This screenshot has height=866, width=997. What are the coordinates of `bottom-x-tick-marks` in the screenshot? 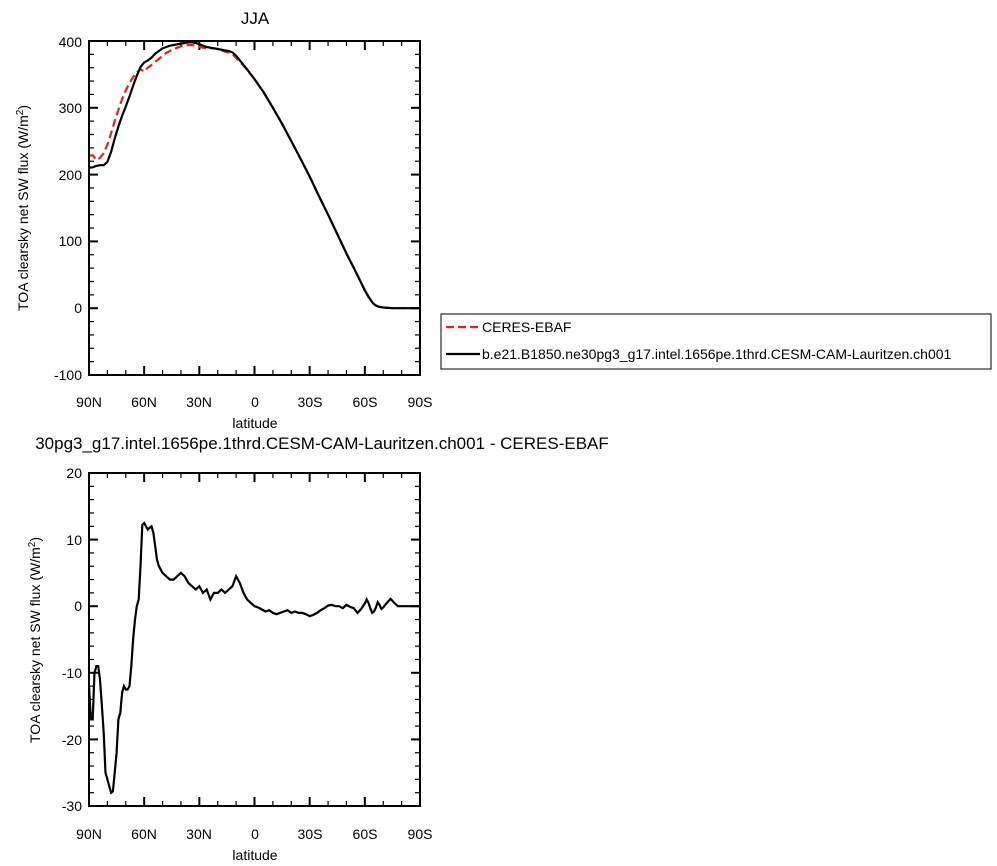 It's located at (254, 639).